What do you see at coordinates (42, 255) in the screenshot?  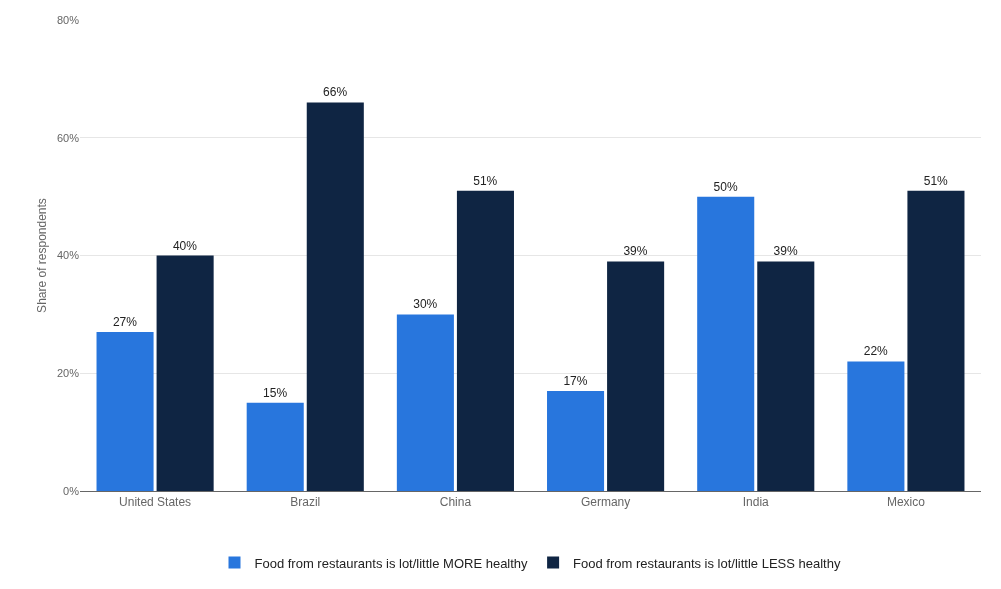 I see `y-axis-title: Share of respondents` at bounding box center [42, 255].